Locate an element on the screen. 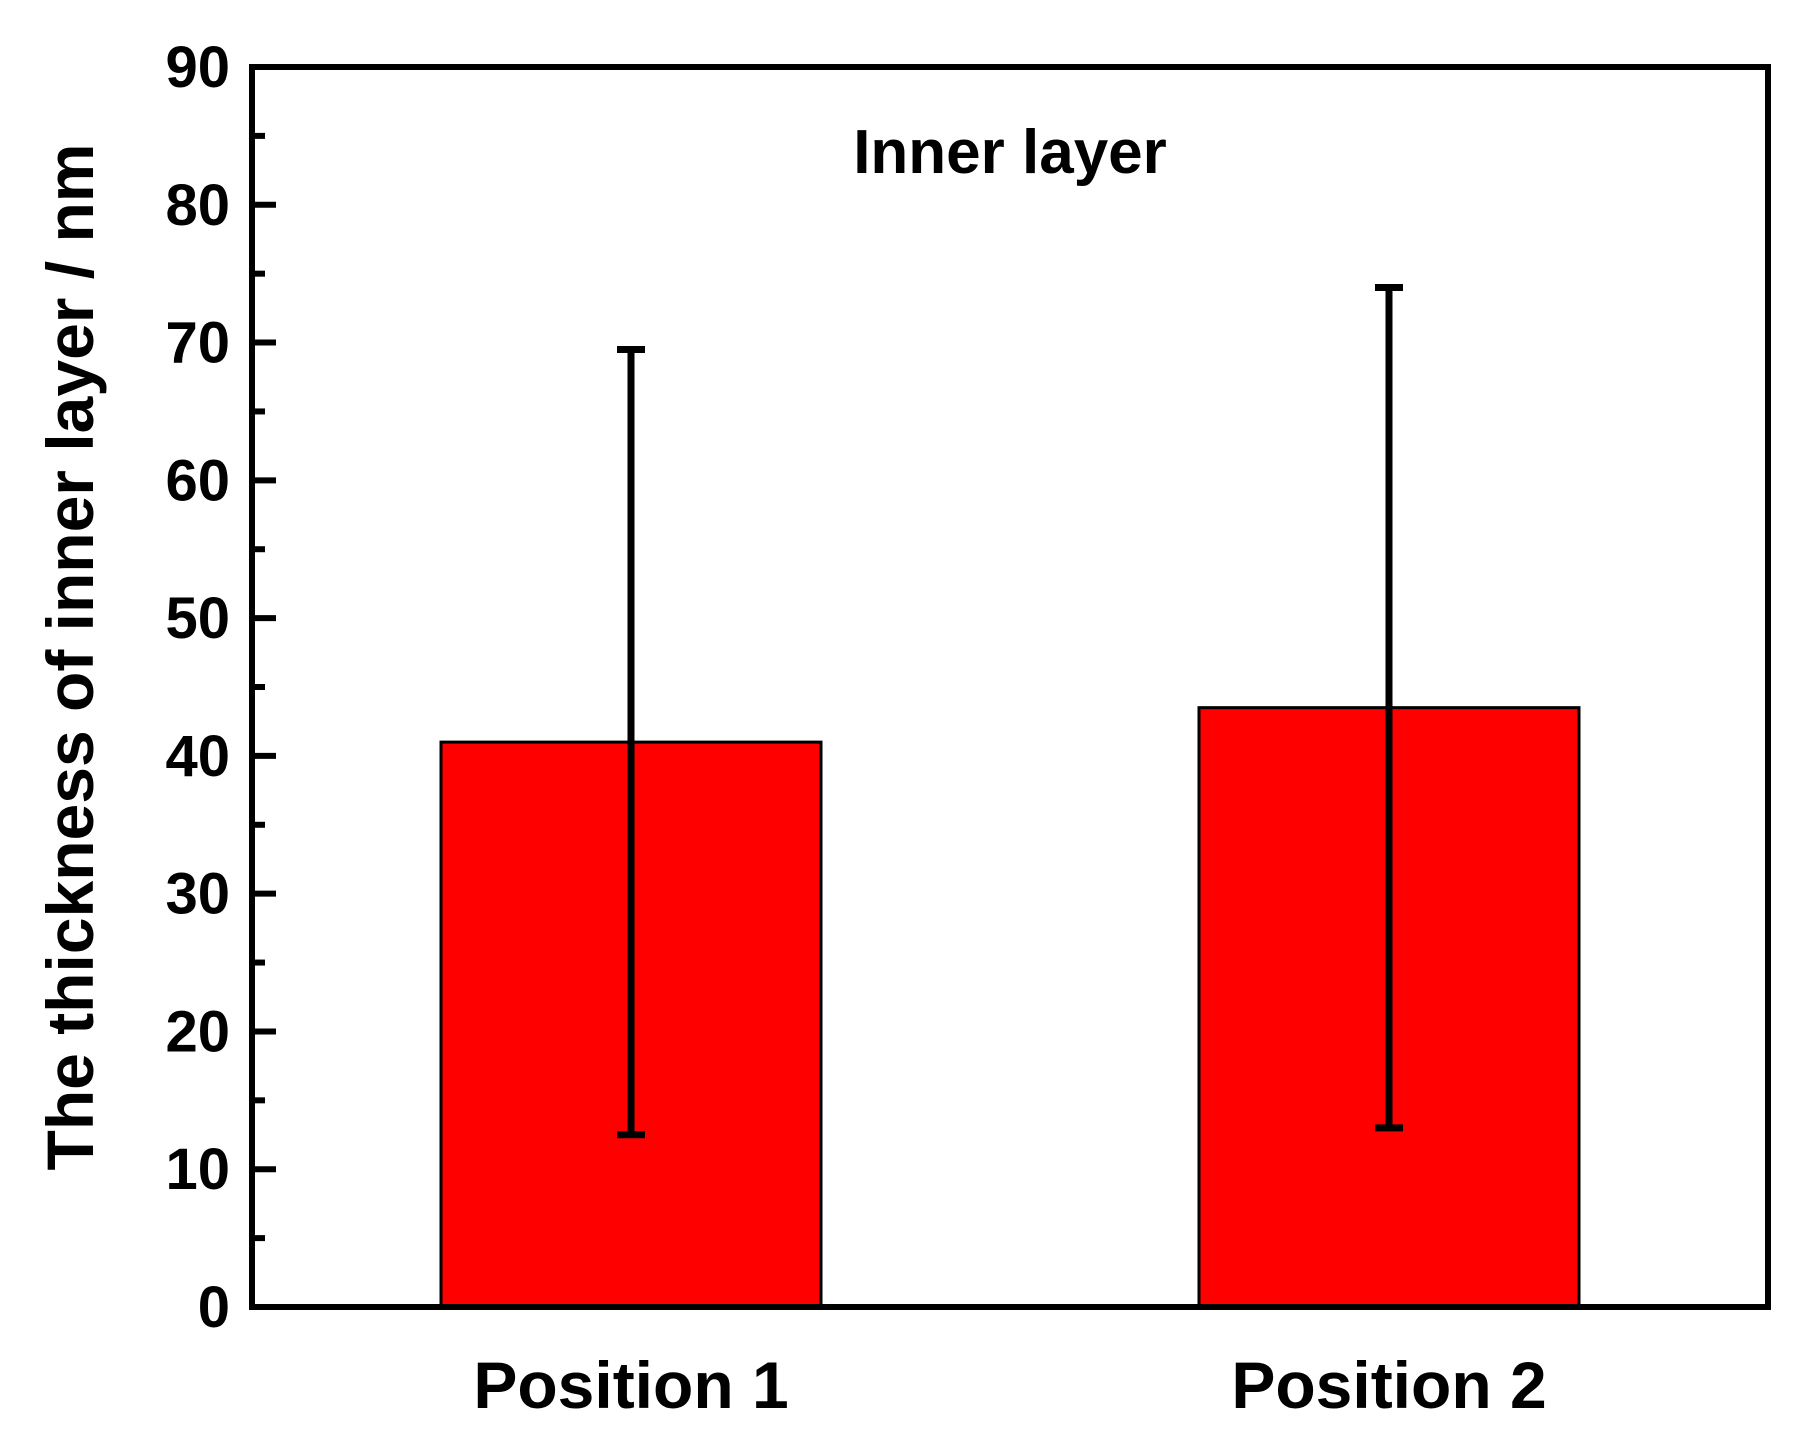  y-axis-ticks: 0 10 20 30 40 50 60 70 80 90 is located at coordinates (220, 687).